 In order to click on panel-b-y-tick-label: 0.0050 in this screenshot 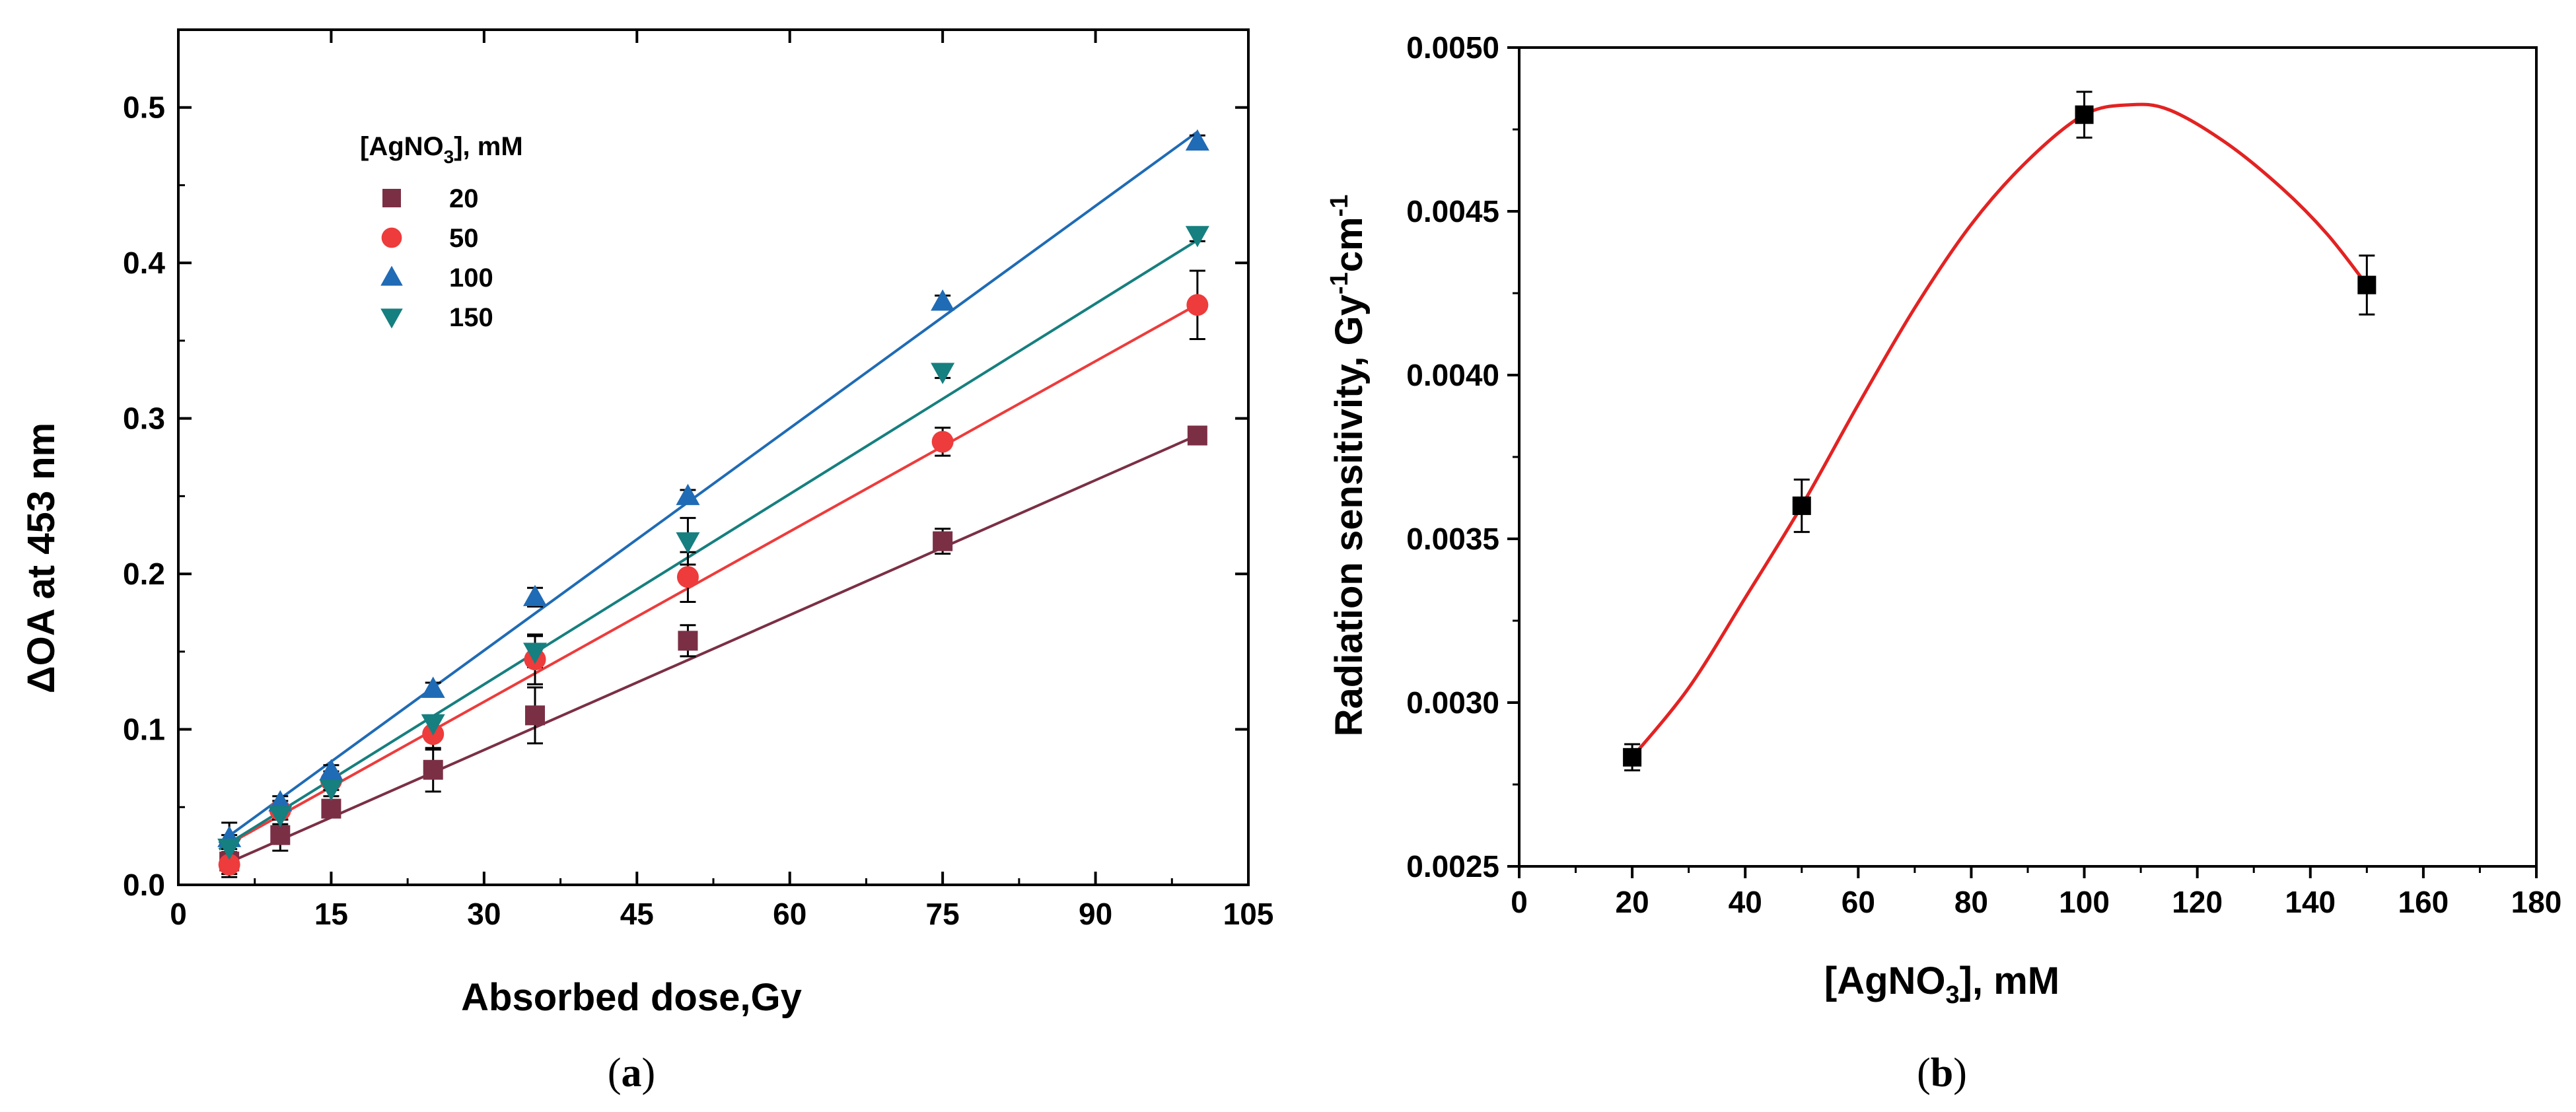, I will do `click(1453, 47)`.